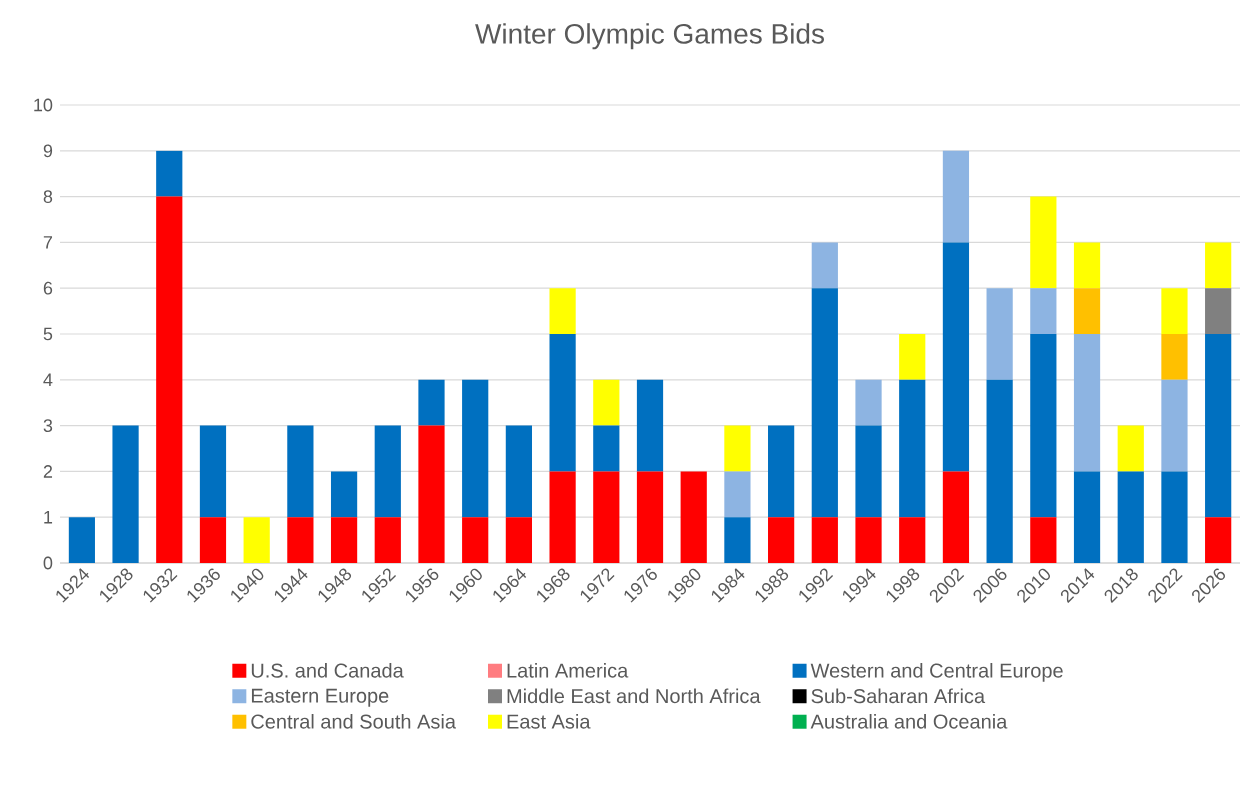 This screenshot has width=1252, height=794. What do you see at coordinates (48, 379) in the screenshot?
I see `y-tick-label: 4` at bounding box center [48, 379].